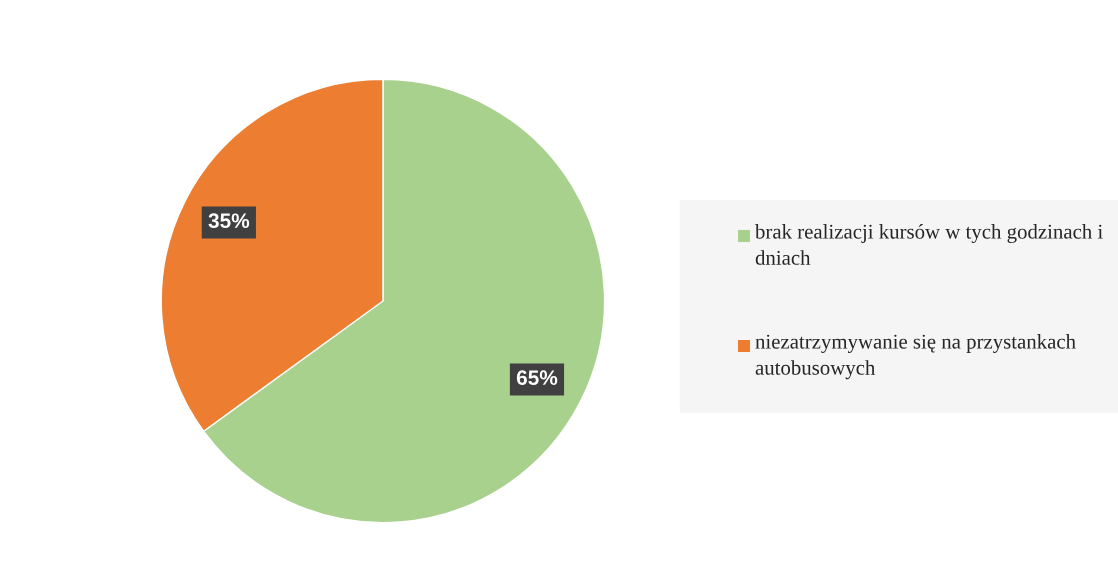  What do you see at coordinates (537, 378) in the screenshot?
I see `data-label: 65%` at bounding box center [537, 378].